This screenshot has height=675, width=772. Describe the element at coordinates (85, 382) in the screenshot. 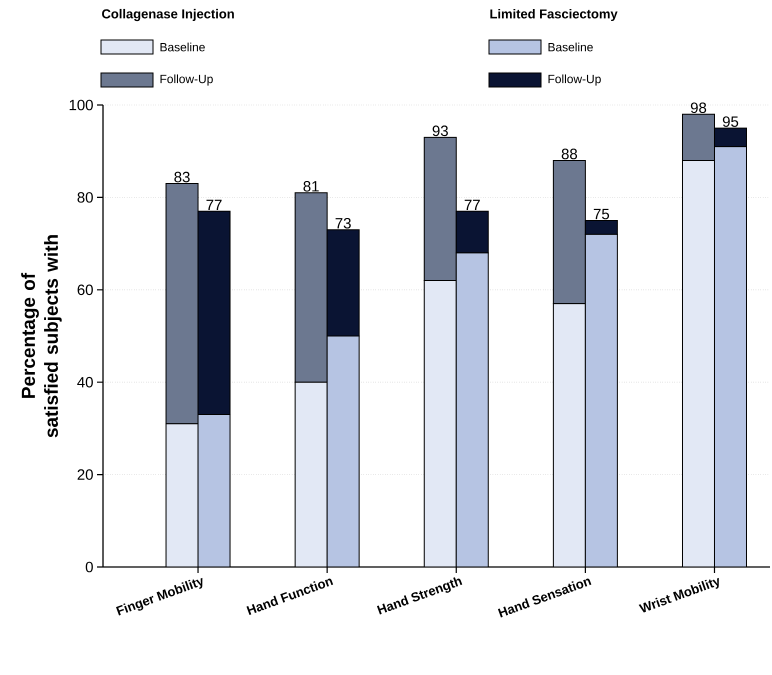

I see `y-tick-label: 40` at that location.